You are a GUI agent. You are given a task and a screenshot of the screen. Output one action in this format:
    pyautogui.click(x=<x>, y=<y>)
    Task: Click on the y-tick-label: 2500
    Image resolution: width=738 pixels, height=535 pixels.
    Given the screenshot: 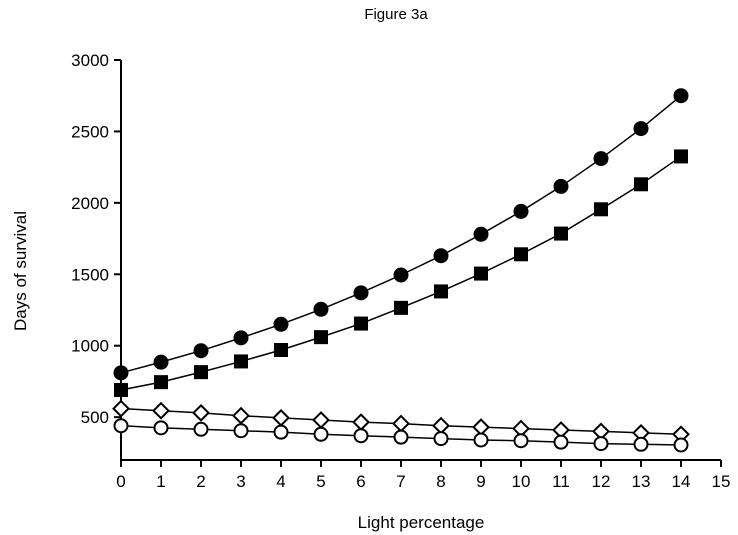 What is the action you would take?
    pyautogui.click(x=90, y=131)
    